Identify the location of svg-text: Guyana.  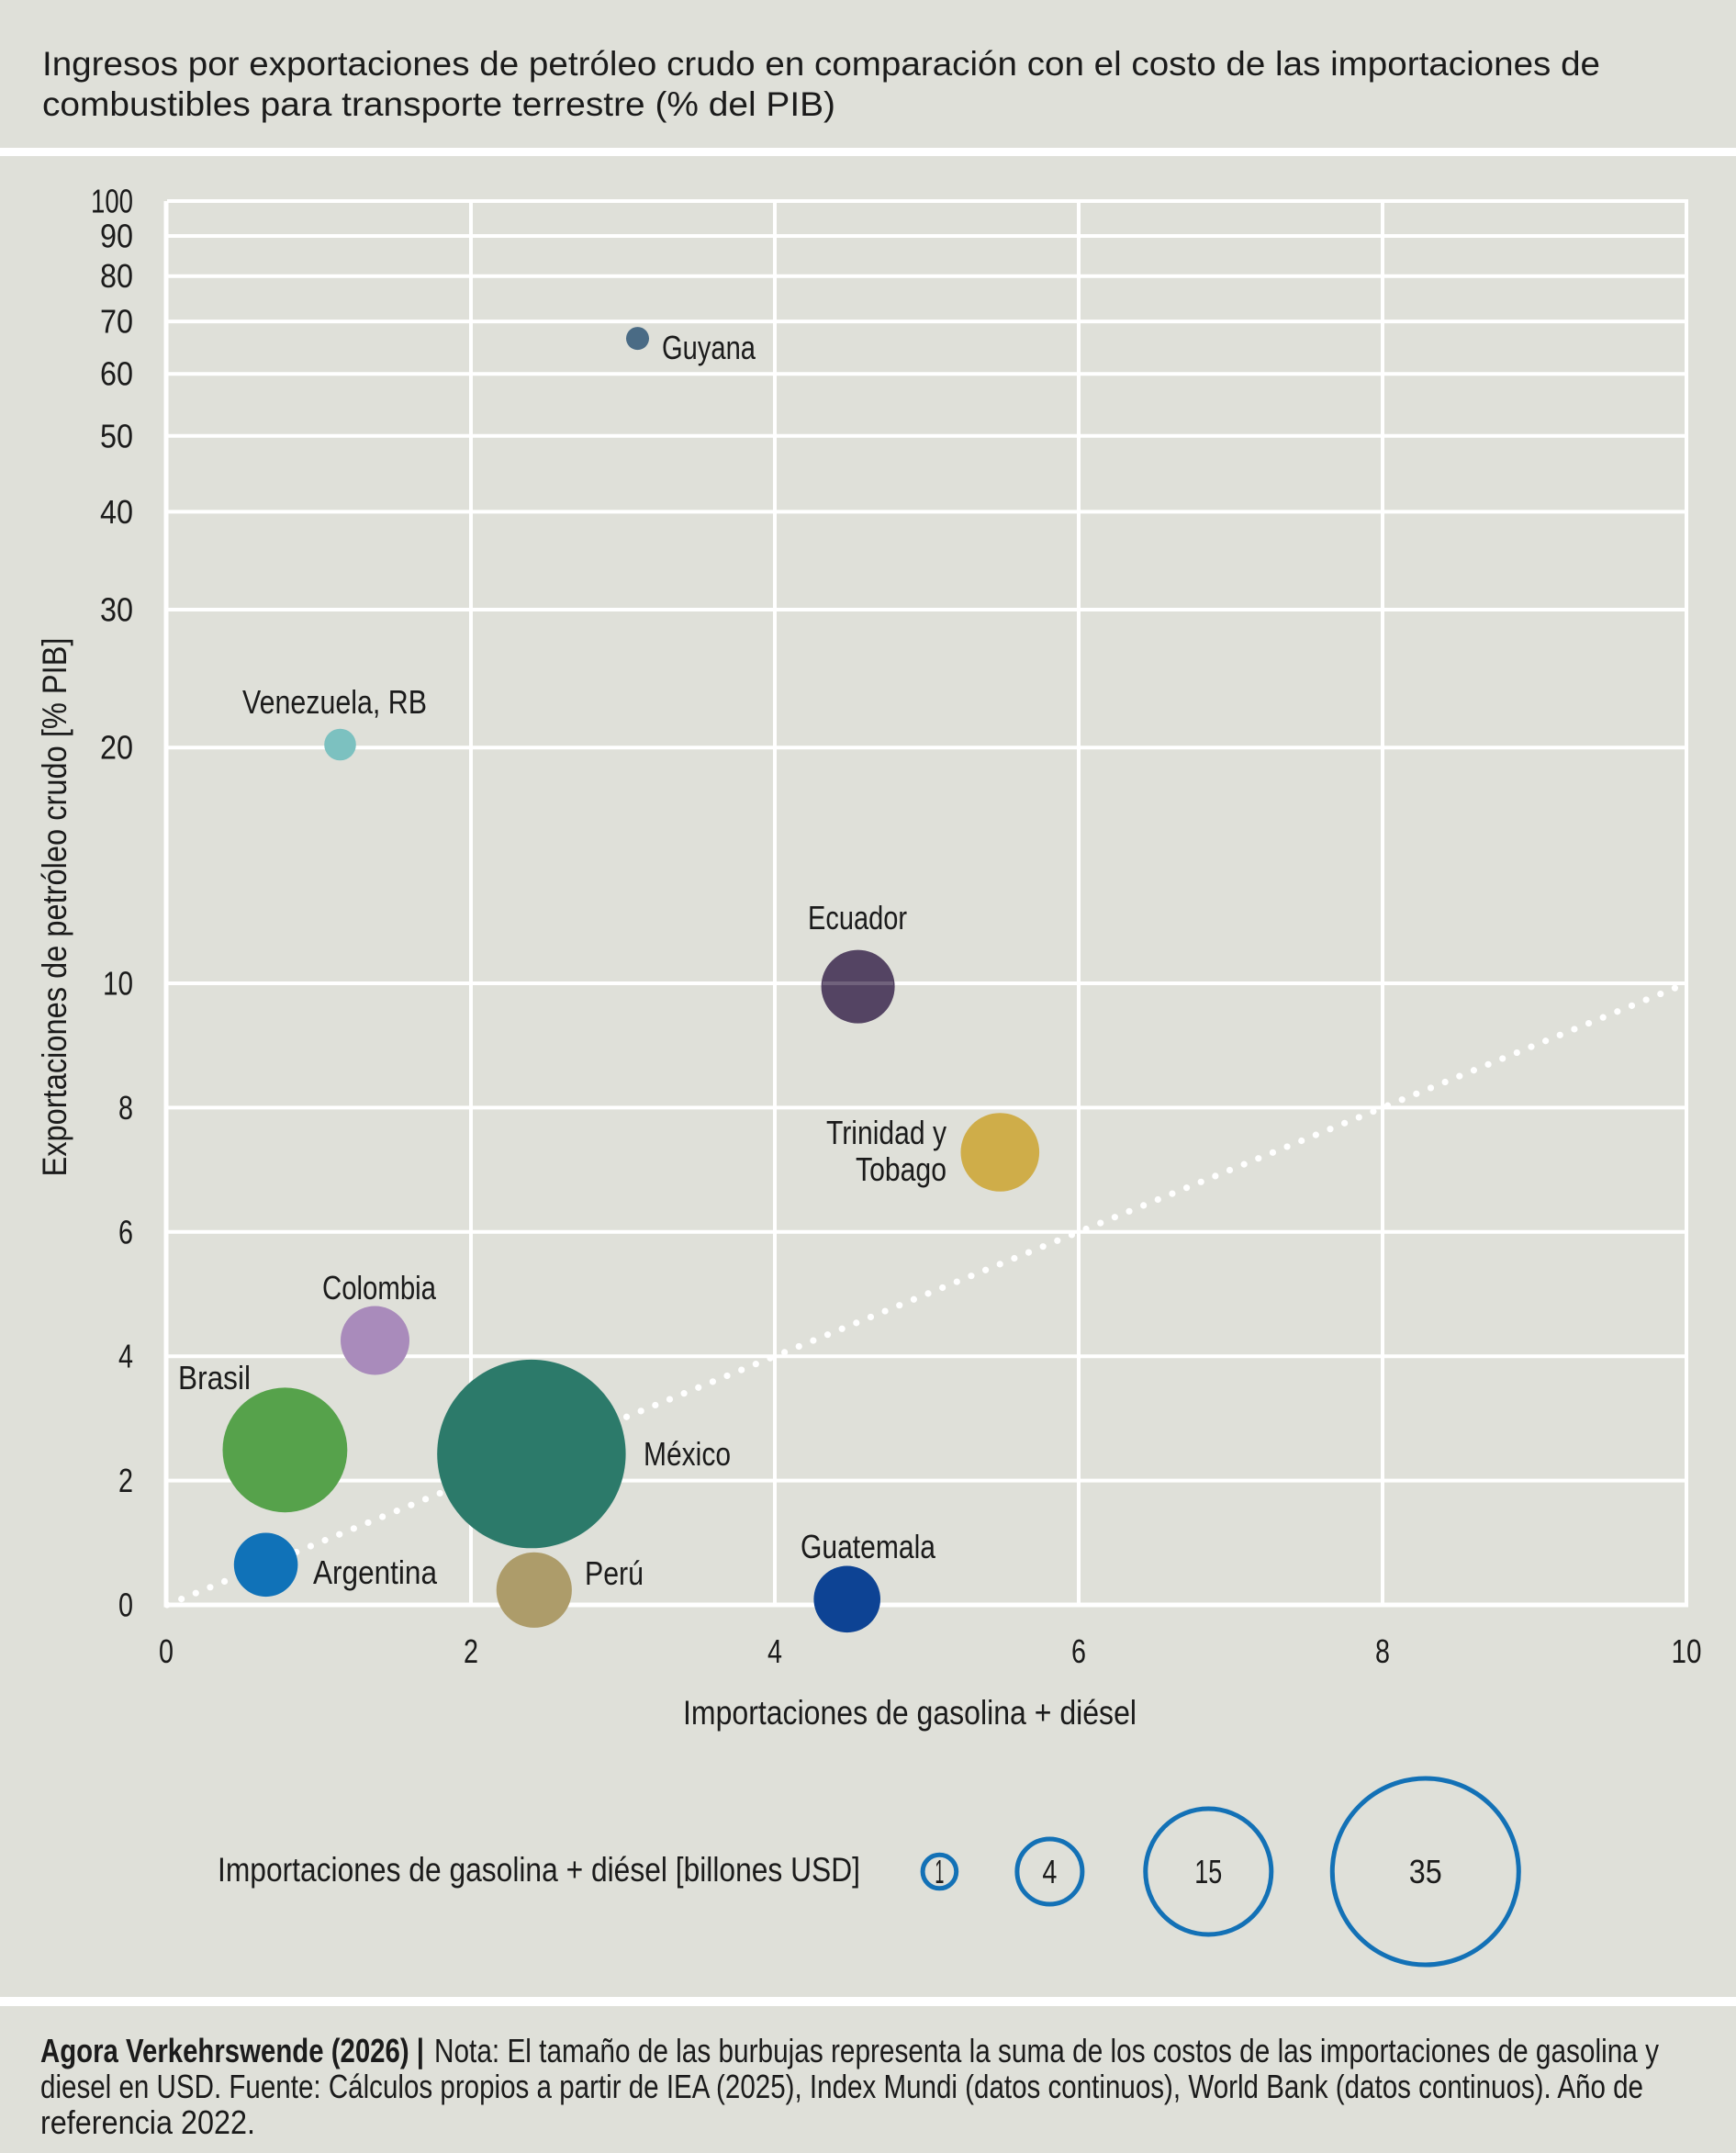
(709, 347).